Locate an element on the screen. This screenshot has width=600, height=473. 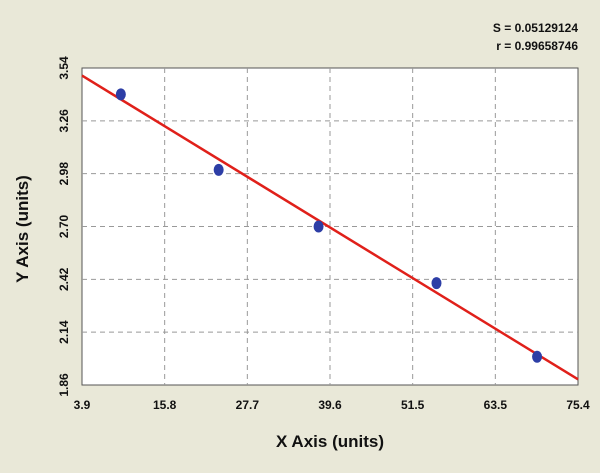
y-tick-label: 2.98 is located at coordinates (64, 174).